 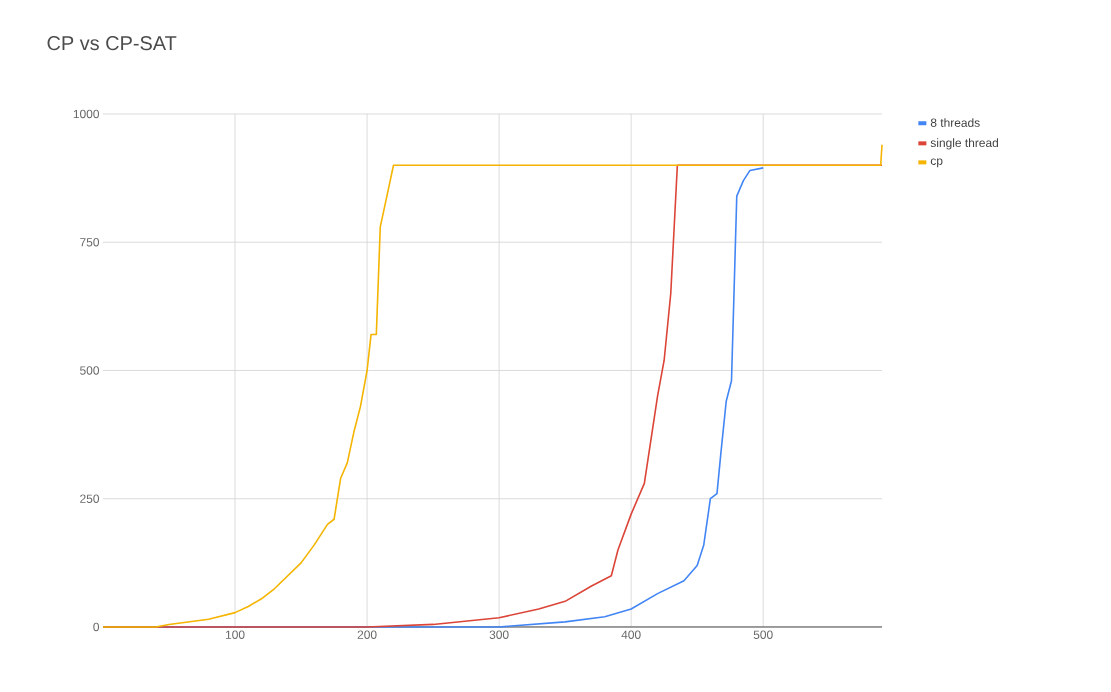 I want to click on x-tick-label: 400, so click(x=631, y=634).